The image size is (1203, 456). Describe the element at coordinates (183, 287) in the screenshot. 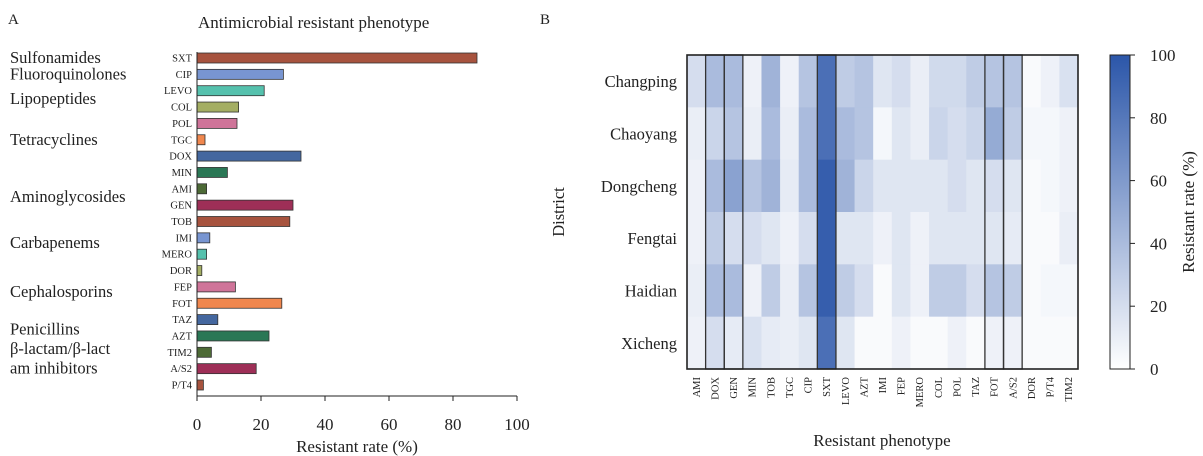

I see `bar-label-fep: FEP` at that location.